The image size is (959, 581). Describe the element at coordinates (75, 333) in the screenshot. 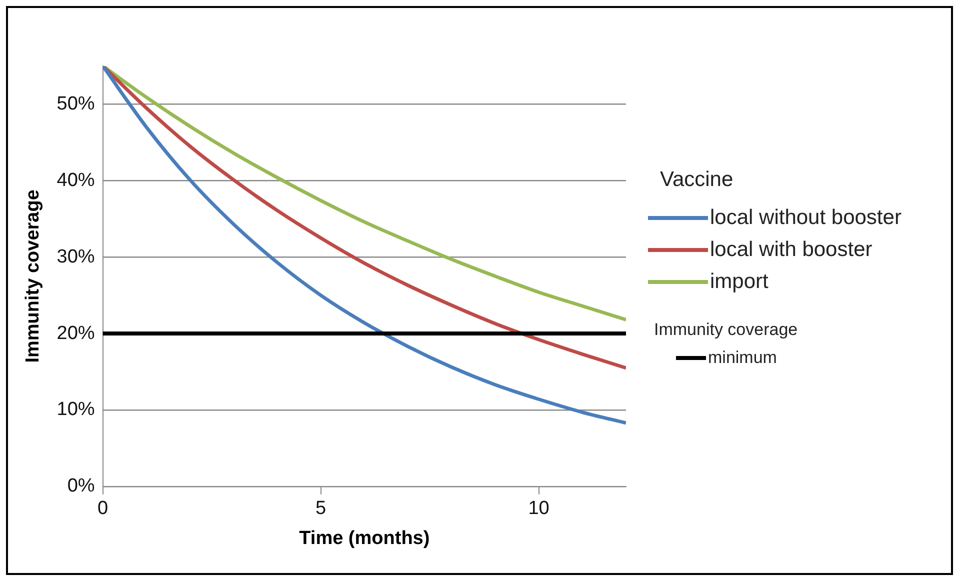

I see `y-tick-label: 20%` at that location.